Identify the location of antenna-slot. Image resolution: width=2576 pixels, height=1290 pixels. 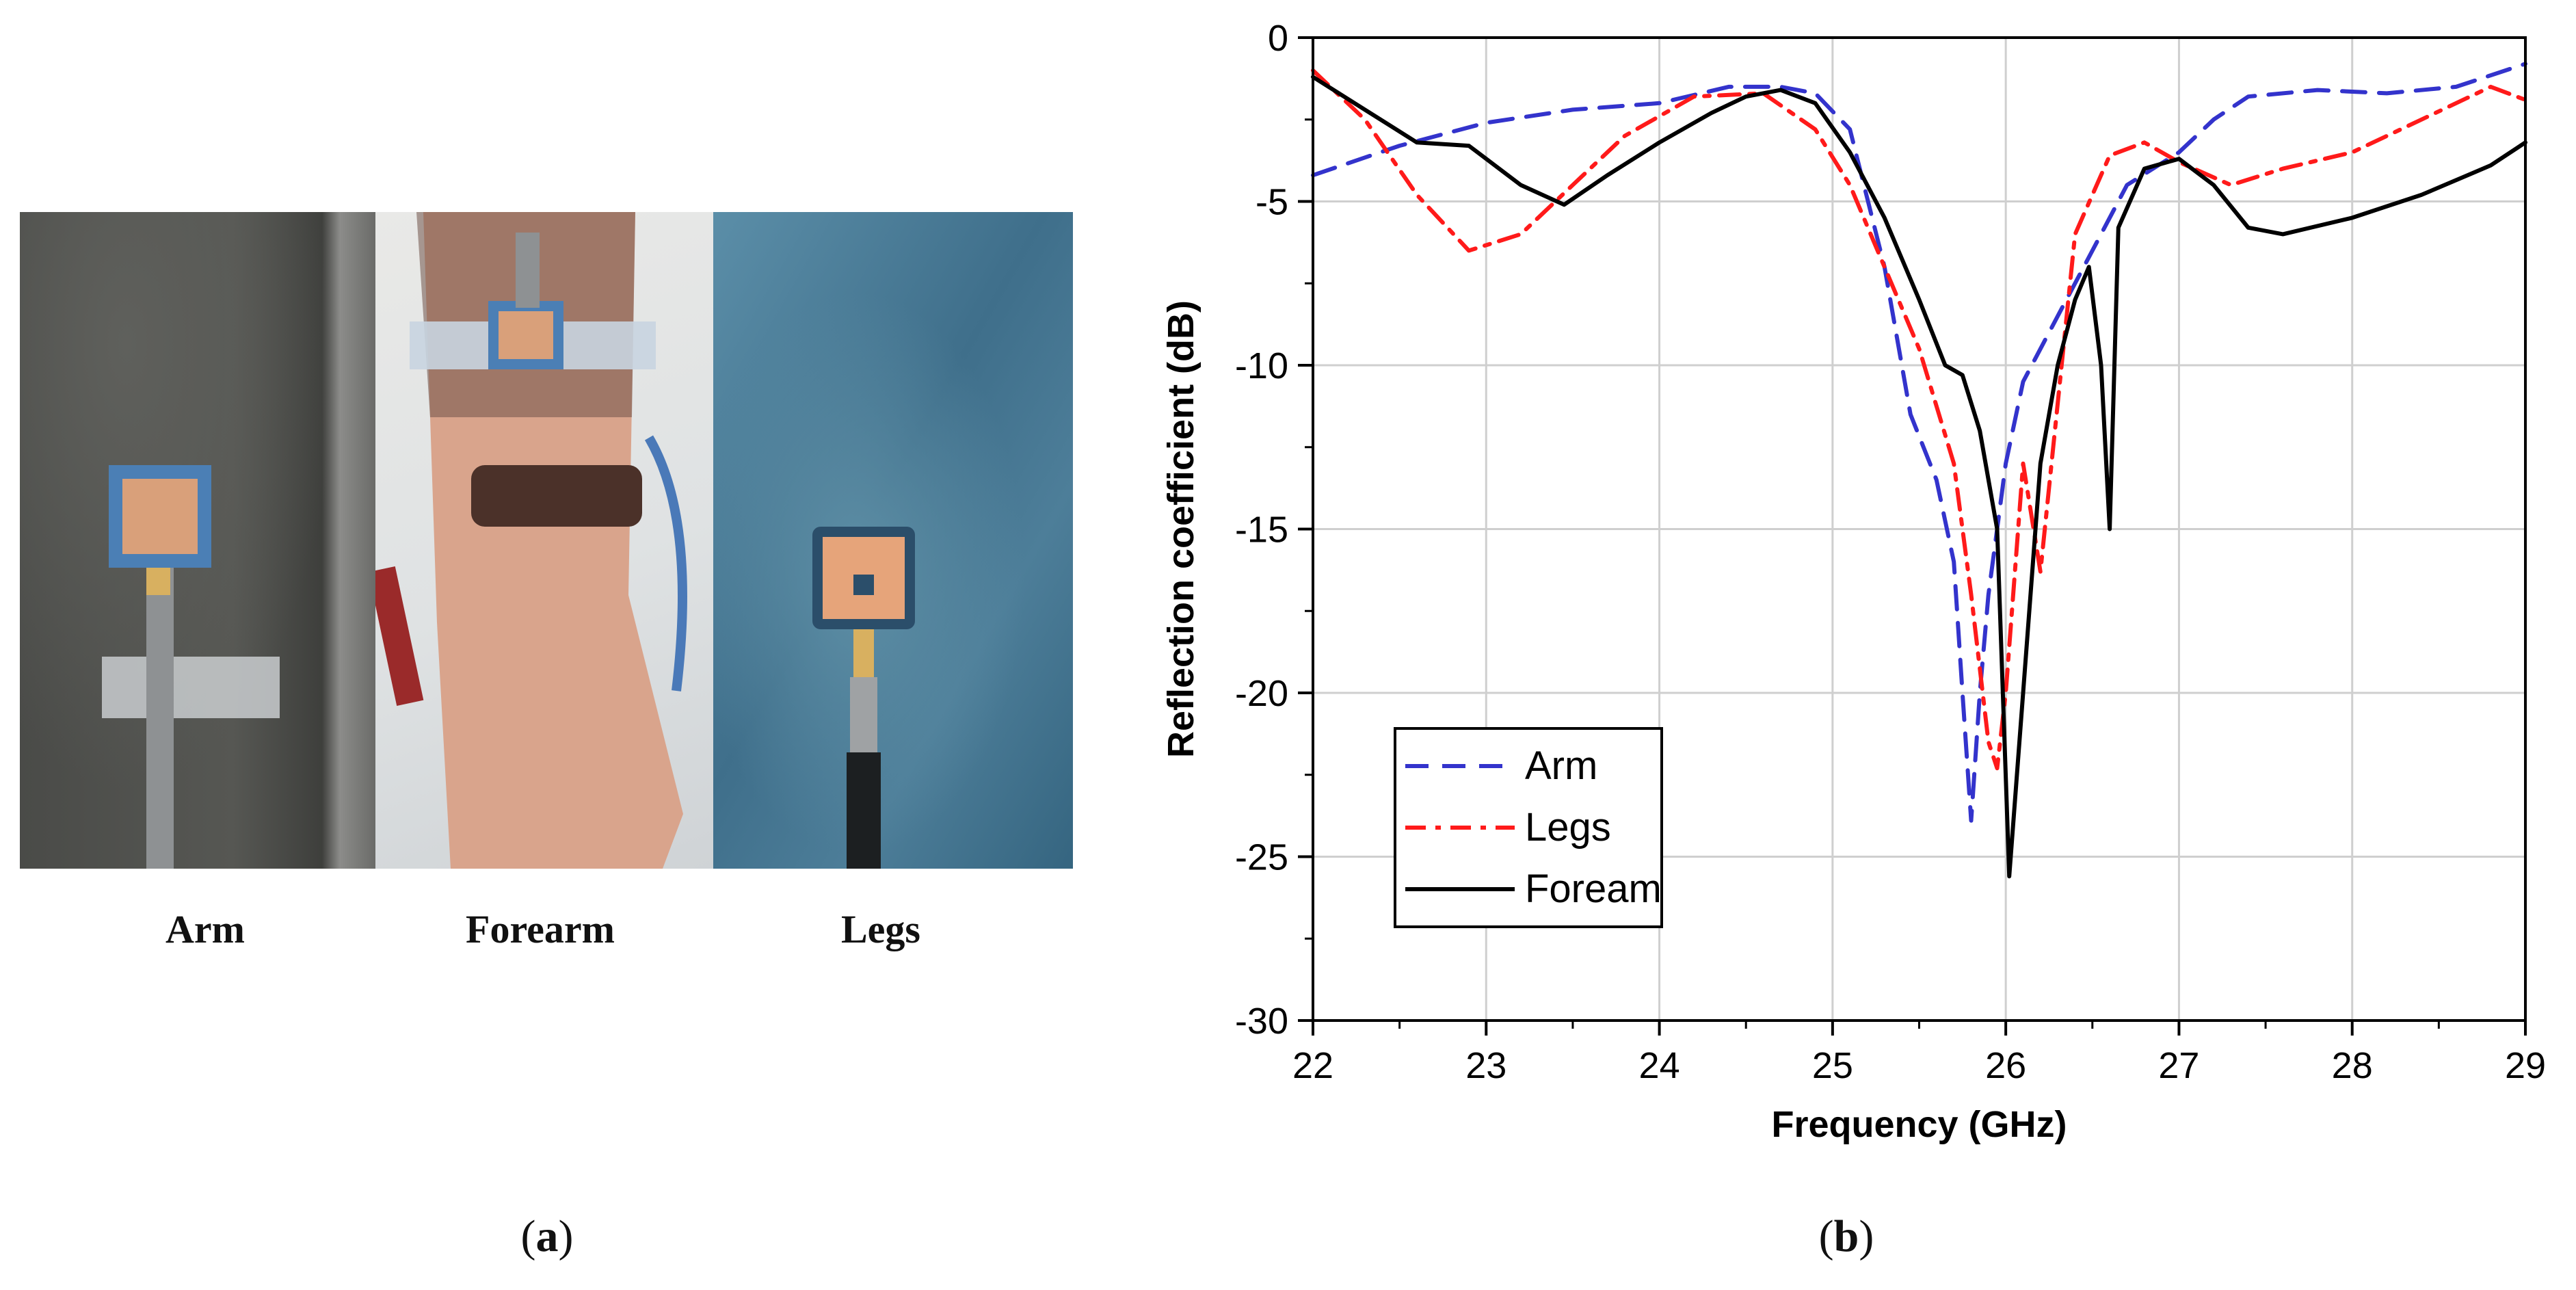
(863, 585).